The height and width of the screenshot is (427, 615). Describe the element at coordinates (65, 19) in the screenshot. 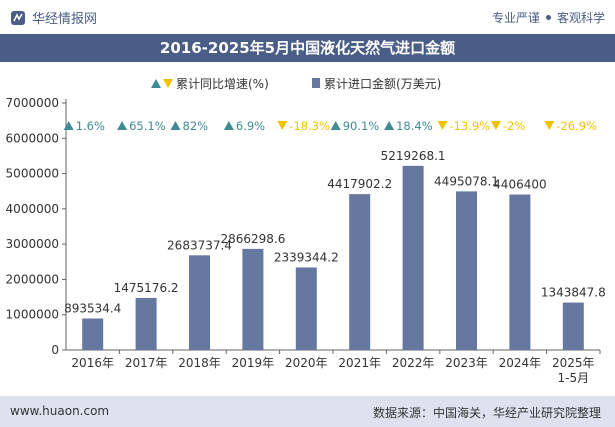

I see `brand-name: 华经情报网` at that location.